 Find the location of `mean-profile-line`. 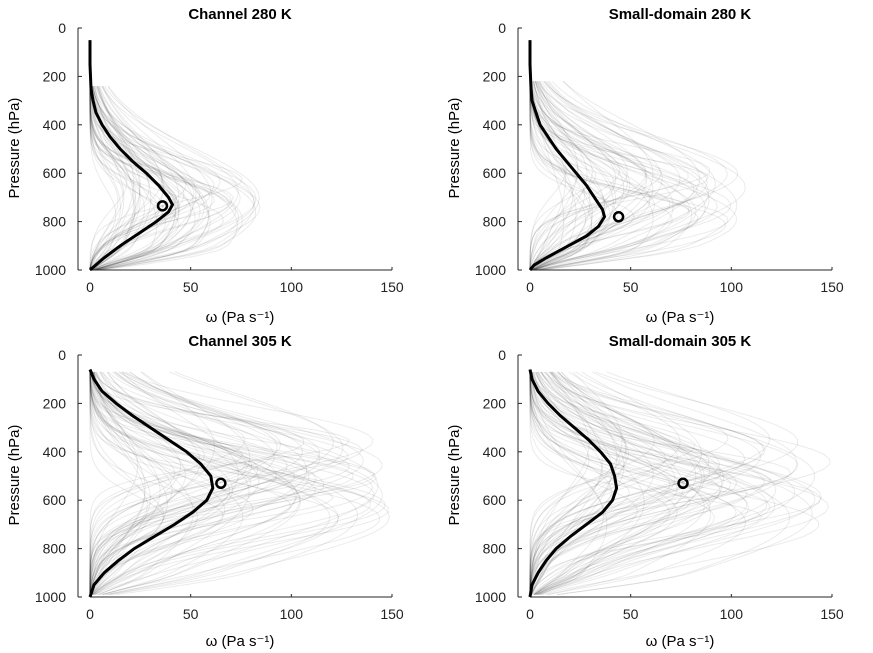

mean-profile-line is located at coordinates (567, 155).